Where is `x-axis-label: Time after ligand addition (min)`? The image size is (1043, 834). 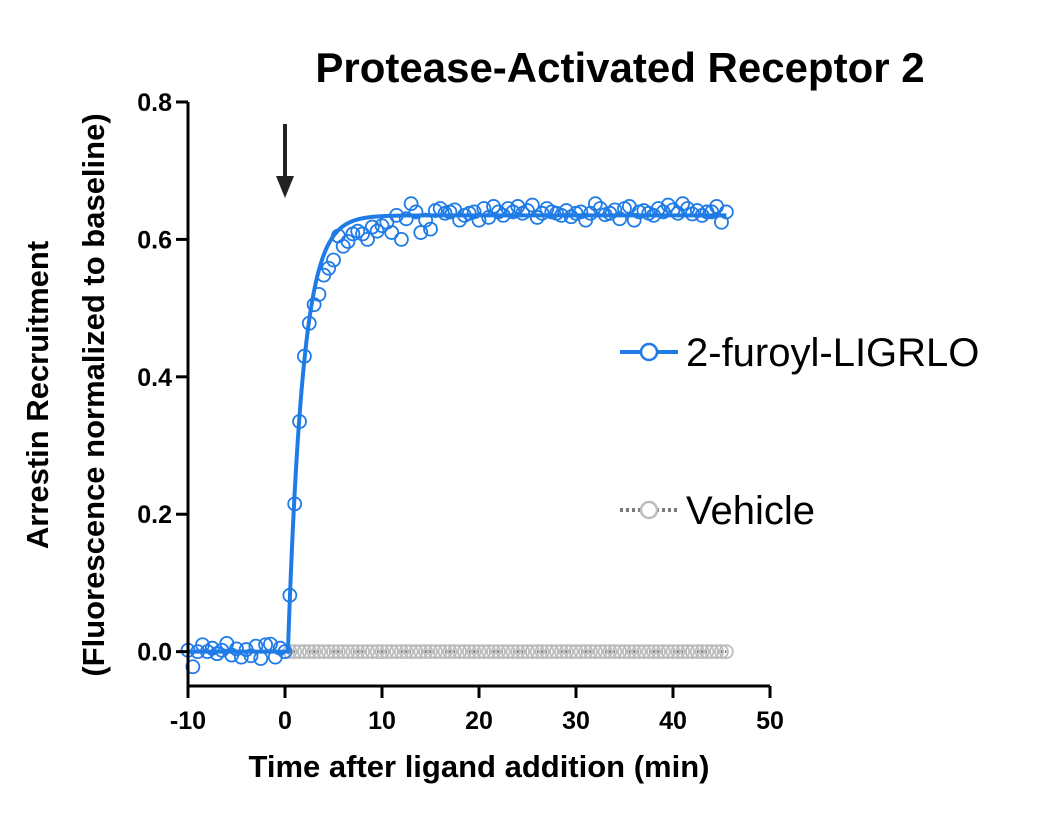
x-axis-label: Time after ligand addition (min) is located at coordinates (478, 766).